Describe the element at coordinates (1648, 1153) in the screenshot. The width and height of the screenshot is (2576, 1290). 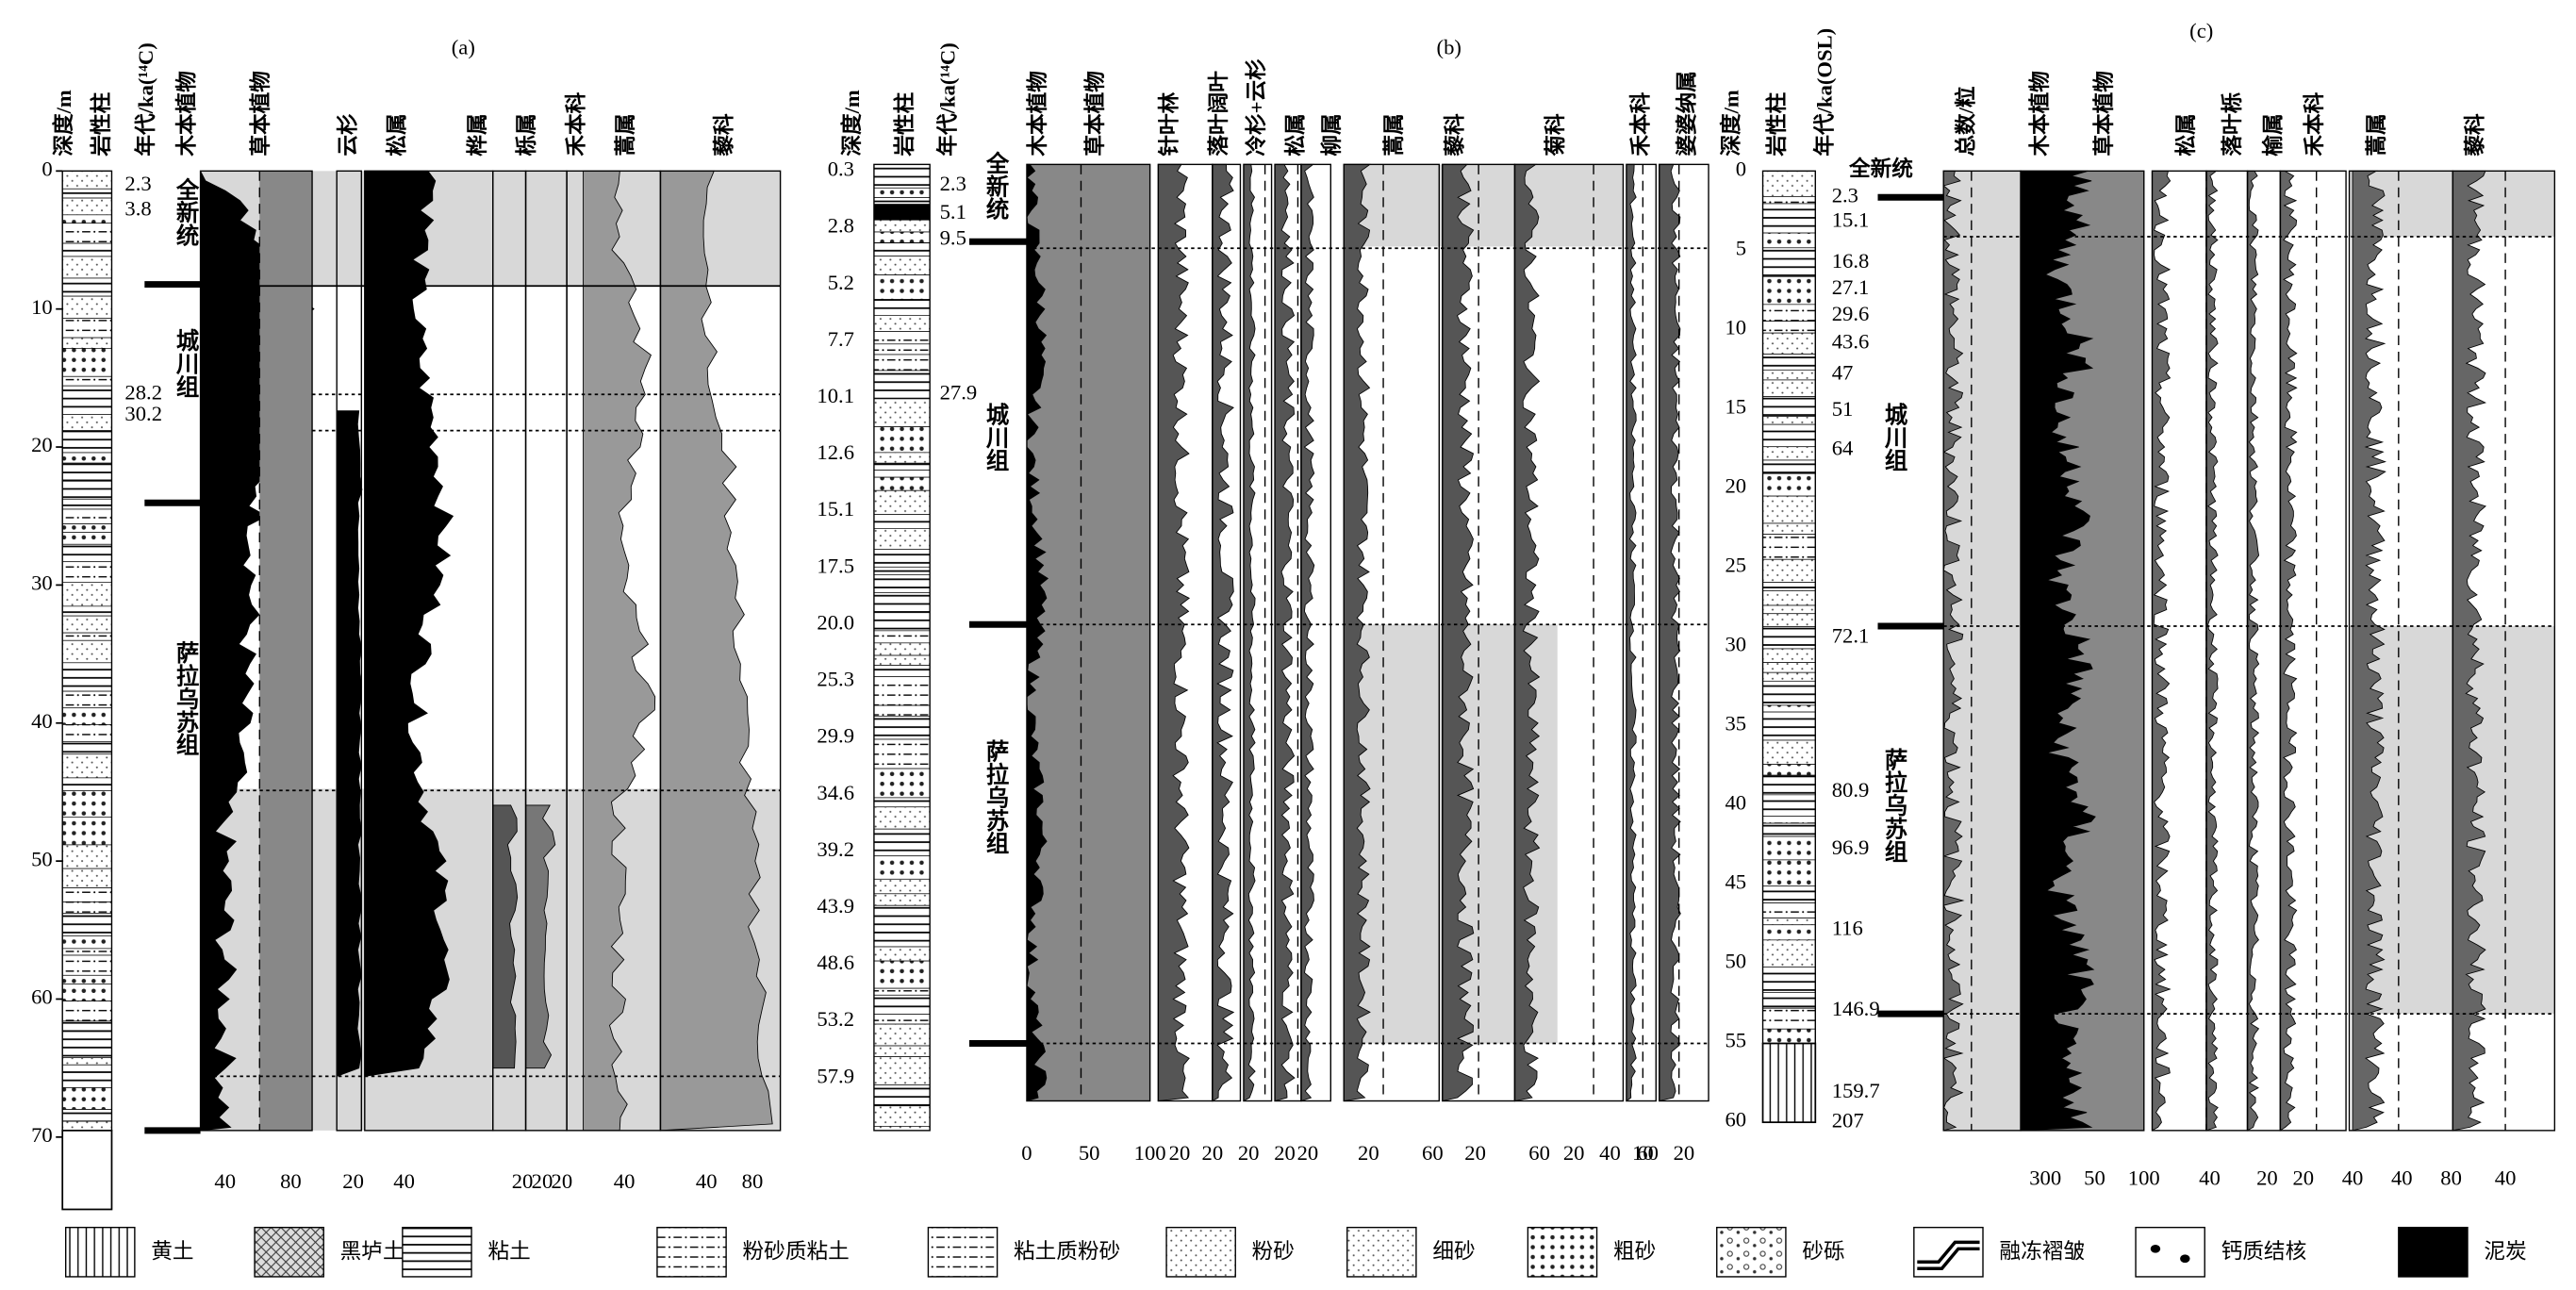
I see `x-tick-label: 60` at that location.